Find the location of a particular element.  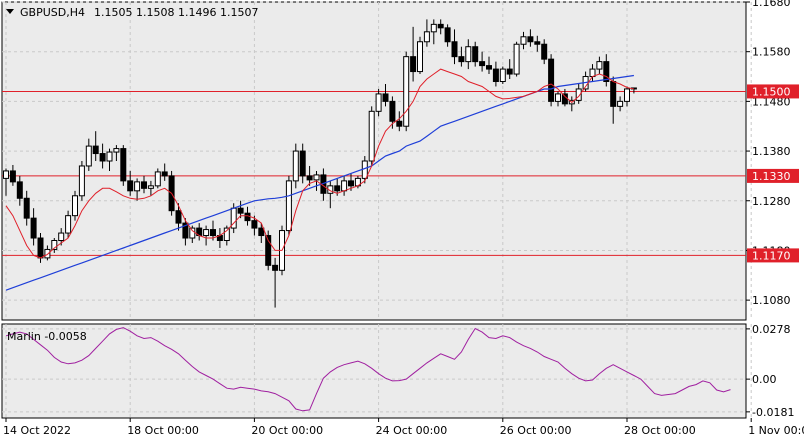

price-tick-label: 1.1680 is located at coordinates (771, 4).